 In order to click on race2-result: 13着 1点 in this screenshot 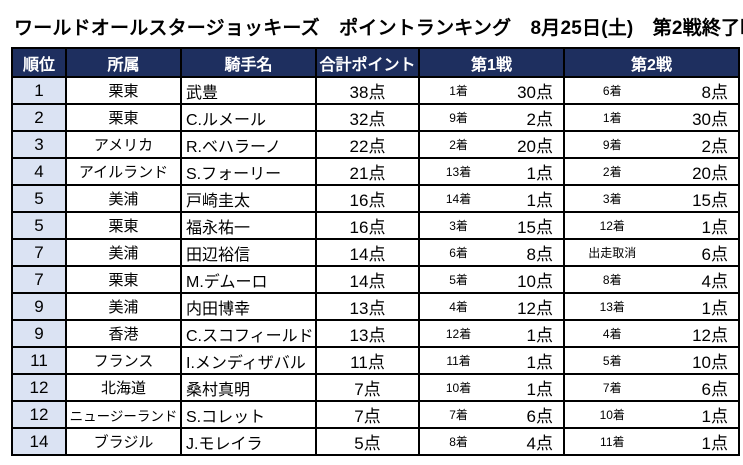, I will do `click(651, 306)`.